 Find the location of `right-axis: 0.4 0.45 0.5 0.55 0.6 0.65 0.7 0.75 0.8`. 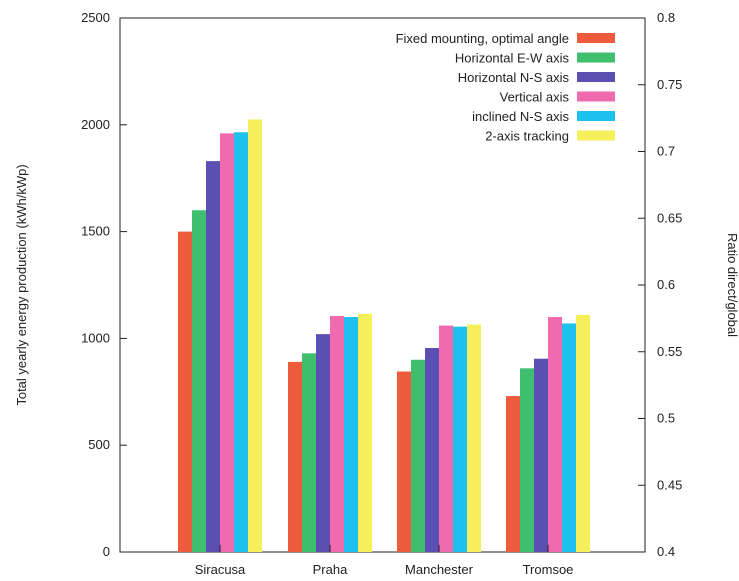

right-axis: 0.4 0.45 0.5 0.55 0.6 0.65 0.7 0.75 0.8 is located at coordinates (660, 284).